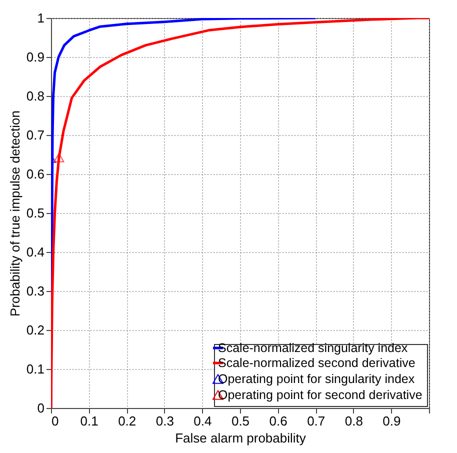  What do you see at coordinates (278, 421) in the screenshot?
I see `x-tick-label: 0.6` at bounding box center [278, 421].